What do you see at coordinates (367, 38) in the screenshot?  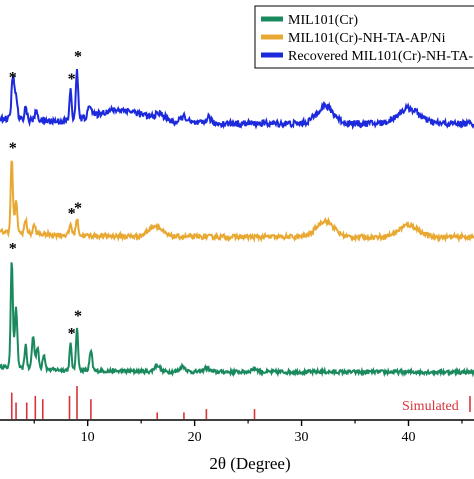 I see `legend-label: MIL101(Cr)-NH-TA-AP/Ni` at bounding box center [367, 38].